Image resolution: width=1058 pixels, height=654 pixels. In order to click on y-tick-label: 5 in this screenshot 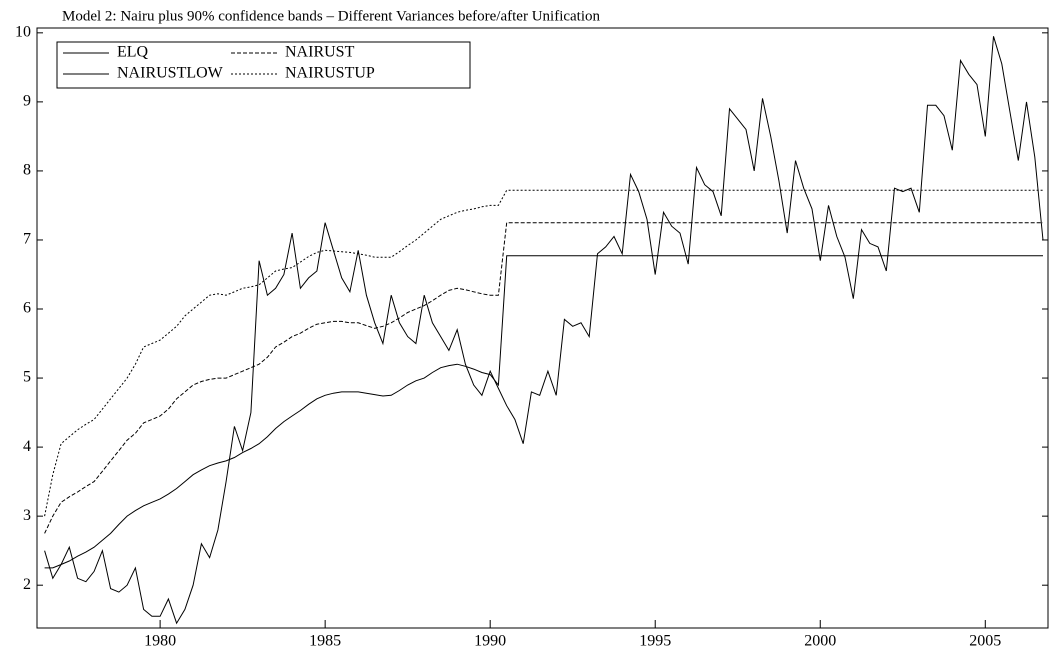, I will do `click(27, 377)`.